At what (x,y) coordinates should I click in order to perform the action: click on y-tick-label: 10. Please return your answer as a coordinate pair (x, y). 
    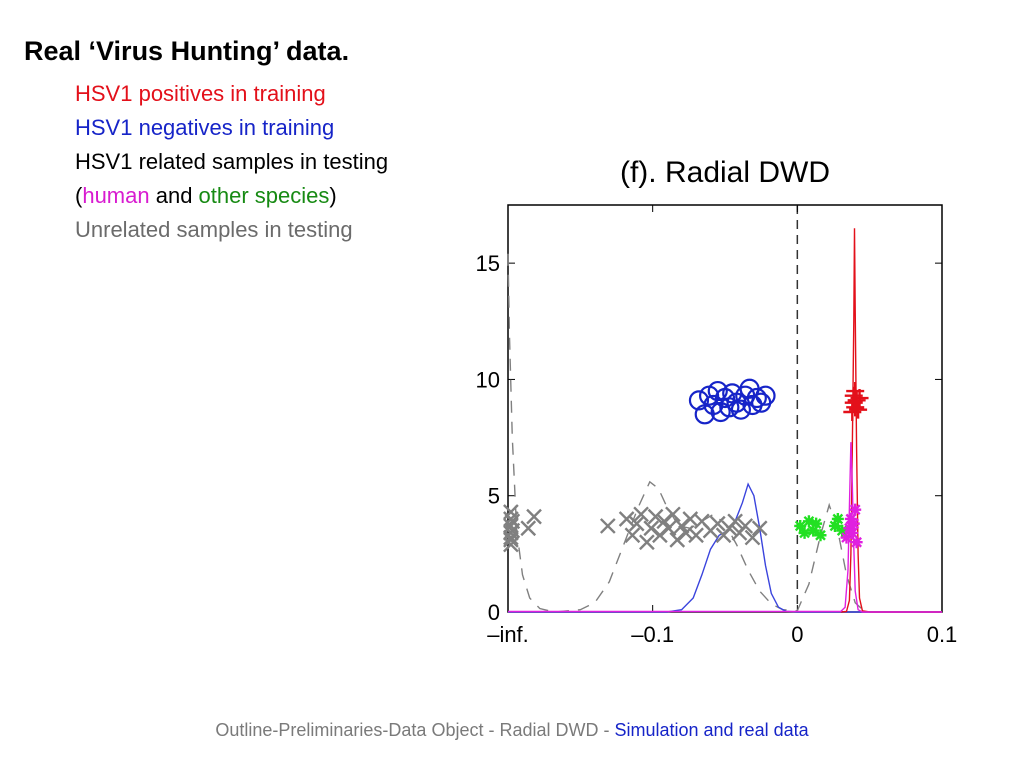
    Looking at the image, I should click on (488, 379).